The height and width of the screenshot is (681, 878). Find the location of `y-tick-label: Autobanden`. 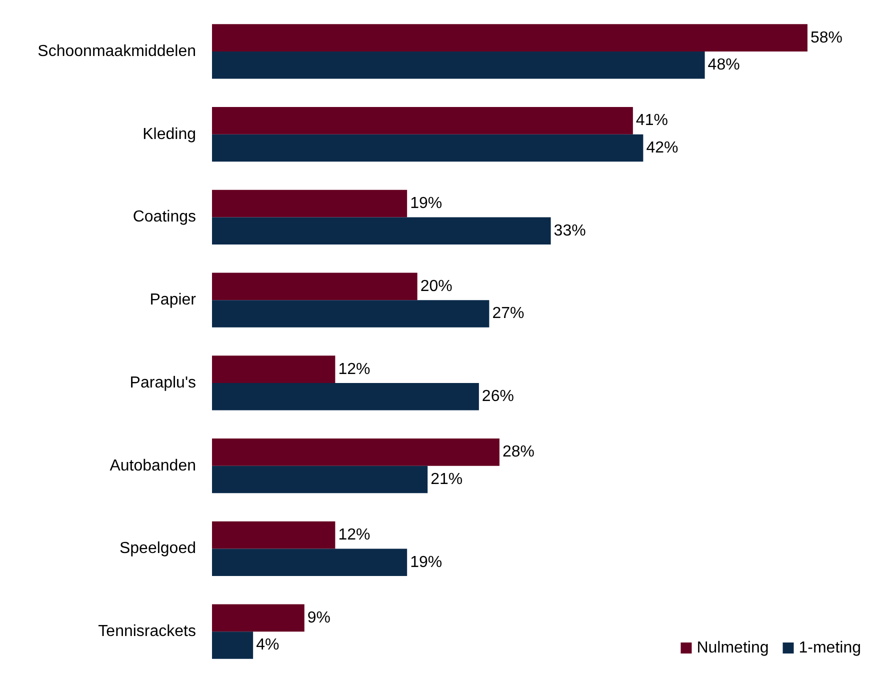

y-tick-label: Autobanden is located at coordinates (153, 465).